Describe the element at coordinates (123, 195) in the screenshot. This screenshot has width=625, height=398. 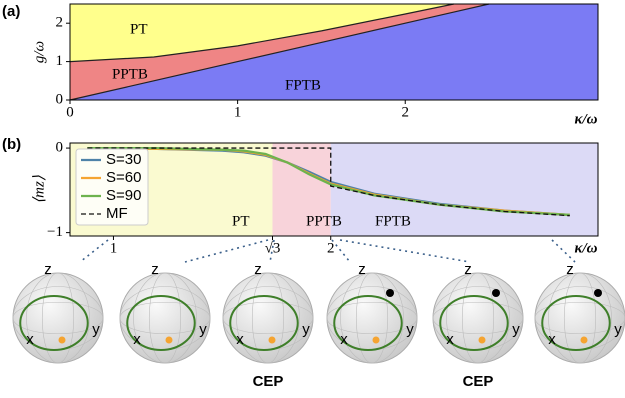
I see `legend-label: S=90` at that location.